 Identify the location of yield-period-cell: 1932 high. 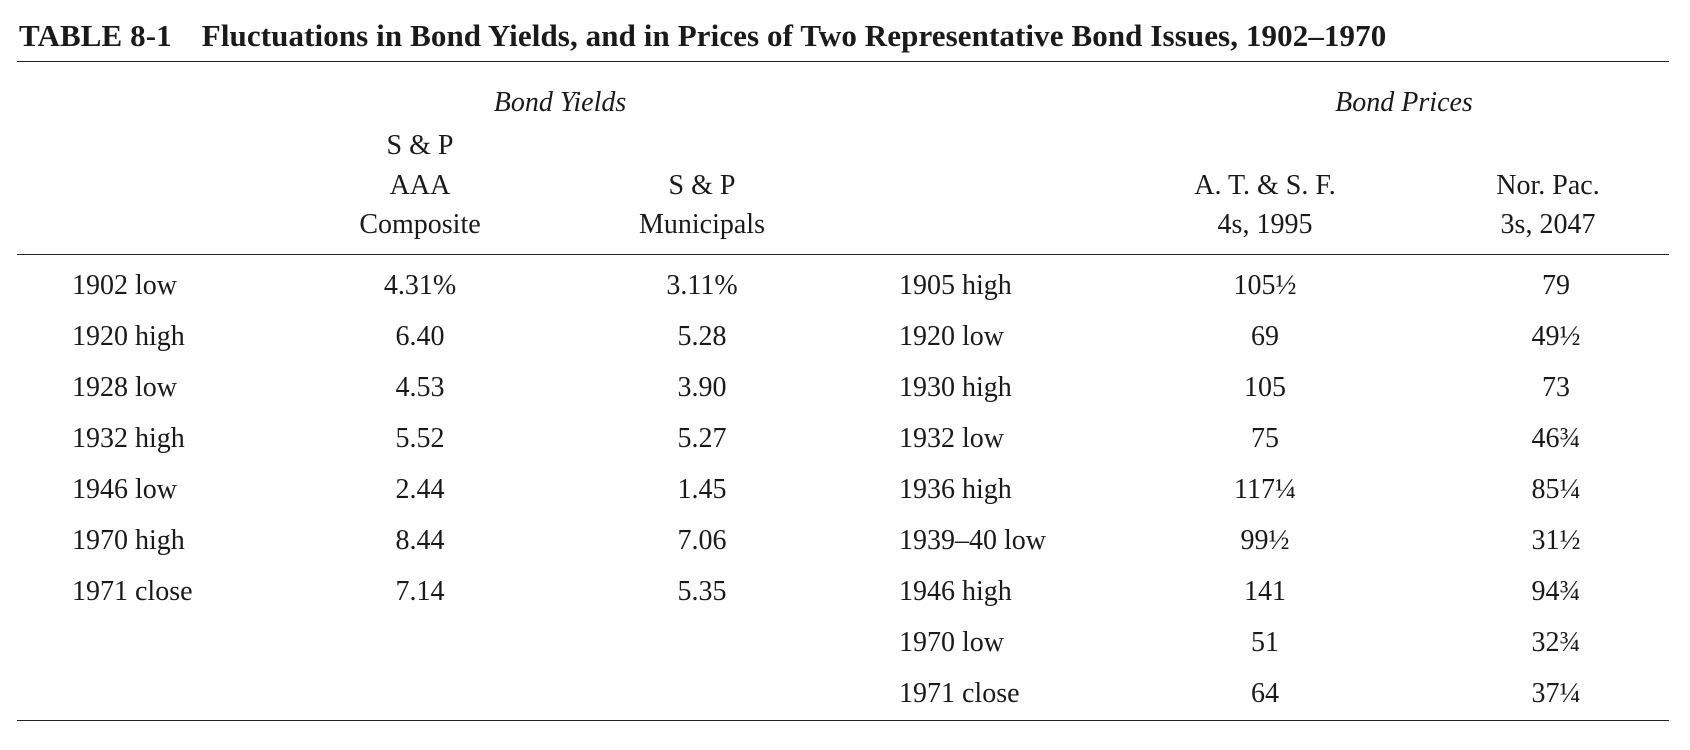
(128, 438).